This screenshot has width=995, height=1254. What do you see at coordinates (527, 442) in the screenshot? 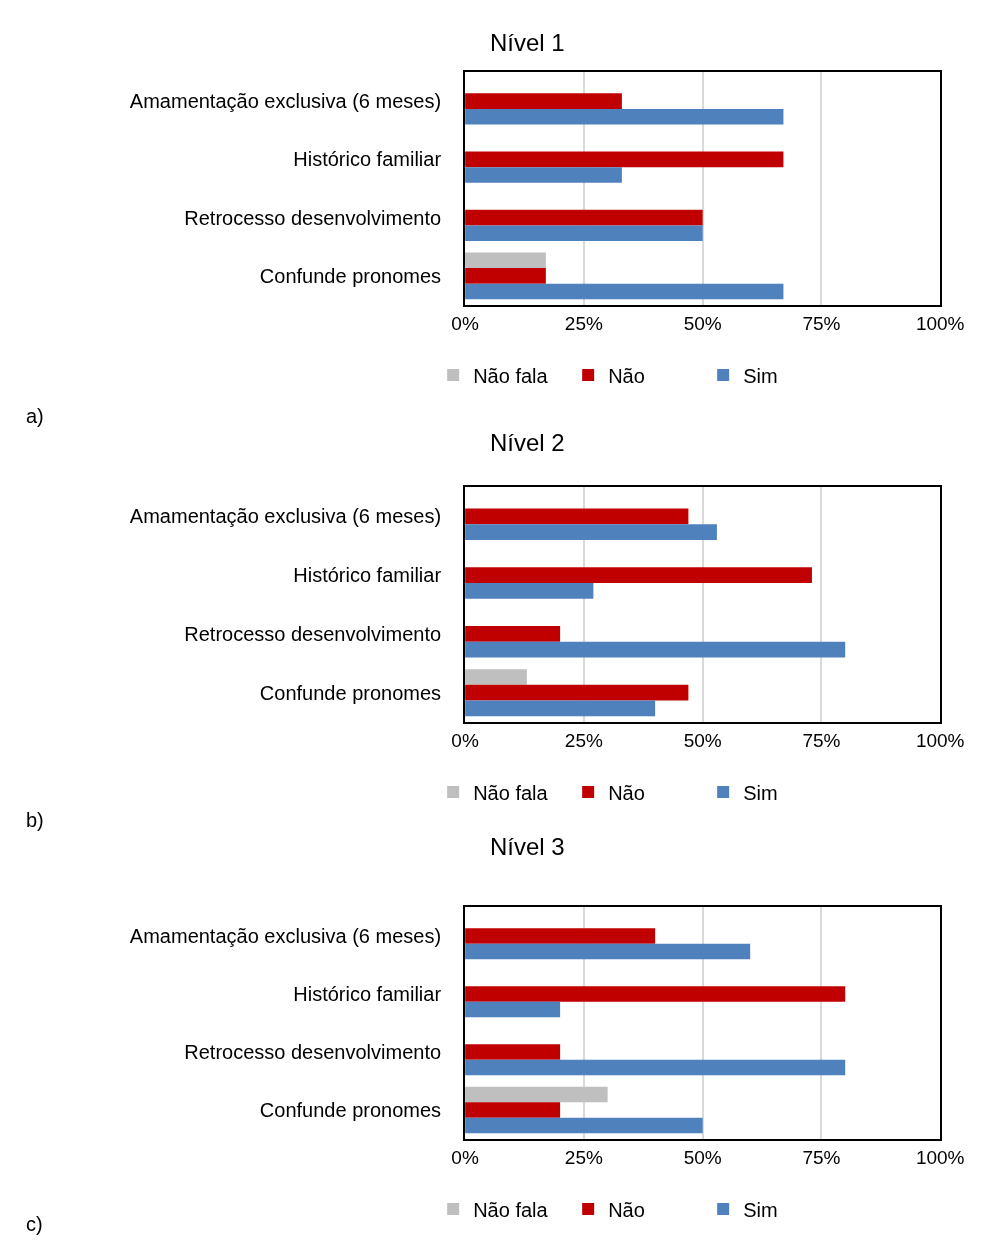
I see `chart-title: Nível 2` at bounding box center [527, 442].